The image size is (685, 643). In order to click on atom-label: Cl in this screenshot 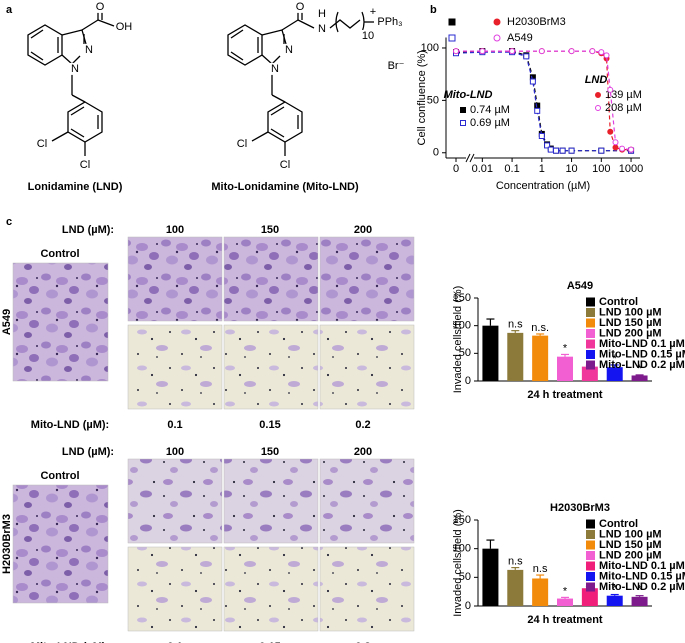, I will do `click(285, 165)`.